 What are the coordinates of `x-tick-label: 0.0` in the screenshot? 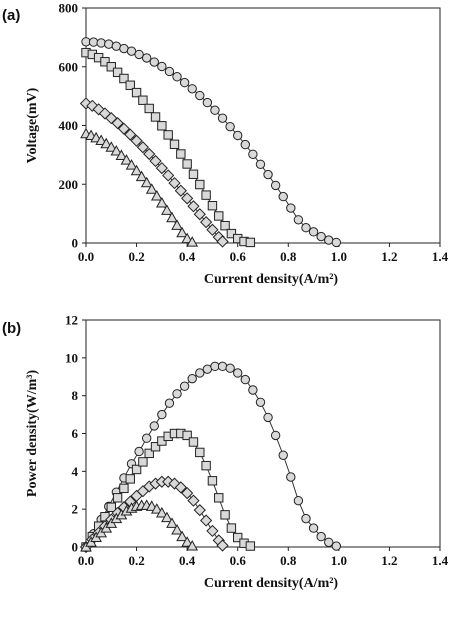 It's located at (86, 256).